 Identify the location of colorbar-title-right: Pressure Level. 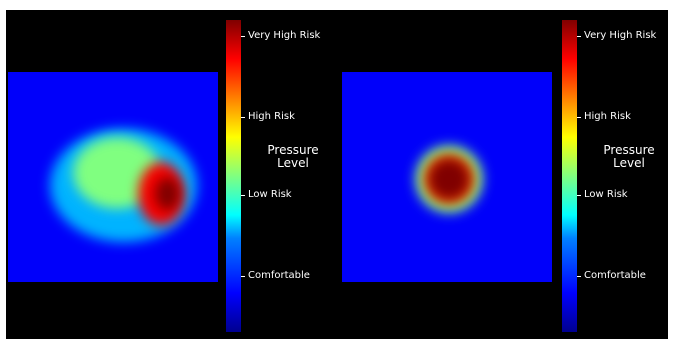
(629, 157).